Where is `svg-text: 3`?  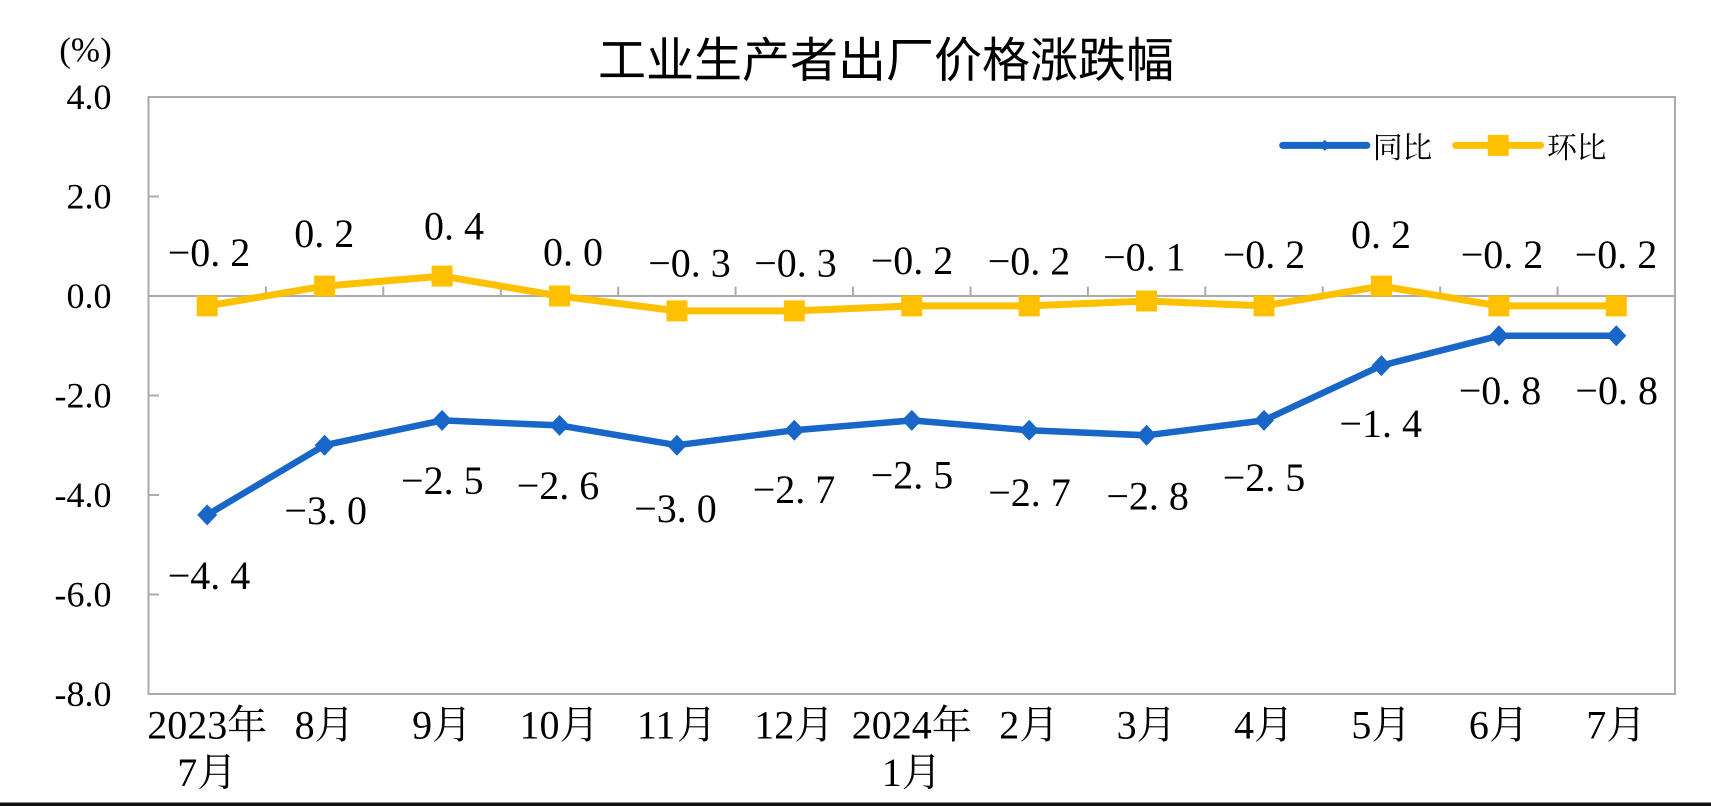
svg-text: 3 is located at coordinates (1127, 725).